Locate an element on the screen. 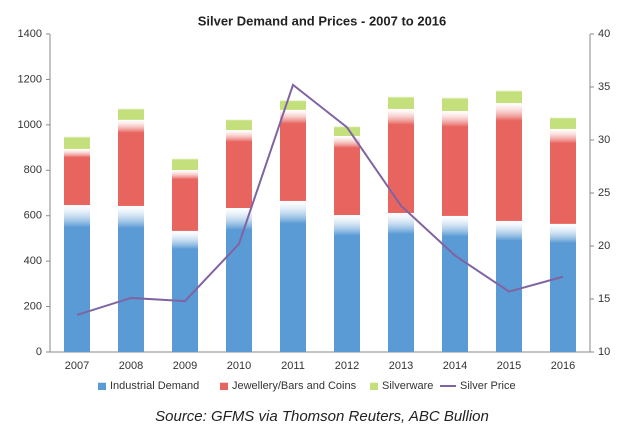  y-tick-label: 1400 is located at coordinates (30, 34).